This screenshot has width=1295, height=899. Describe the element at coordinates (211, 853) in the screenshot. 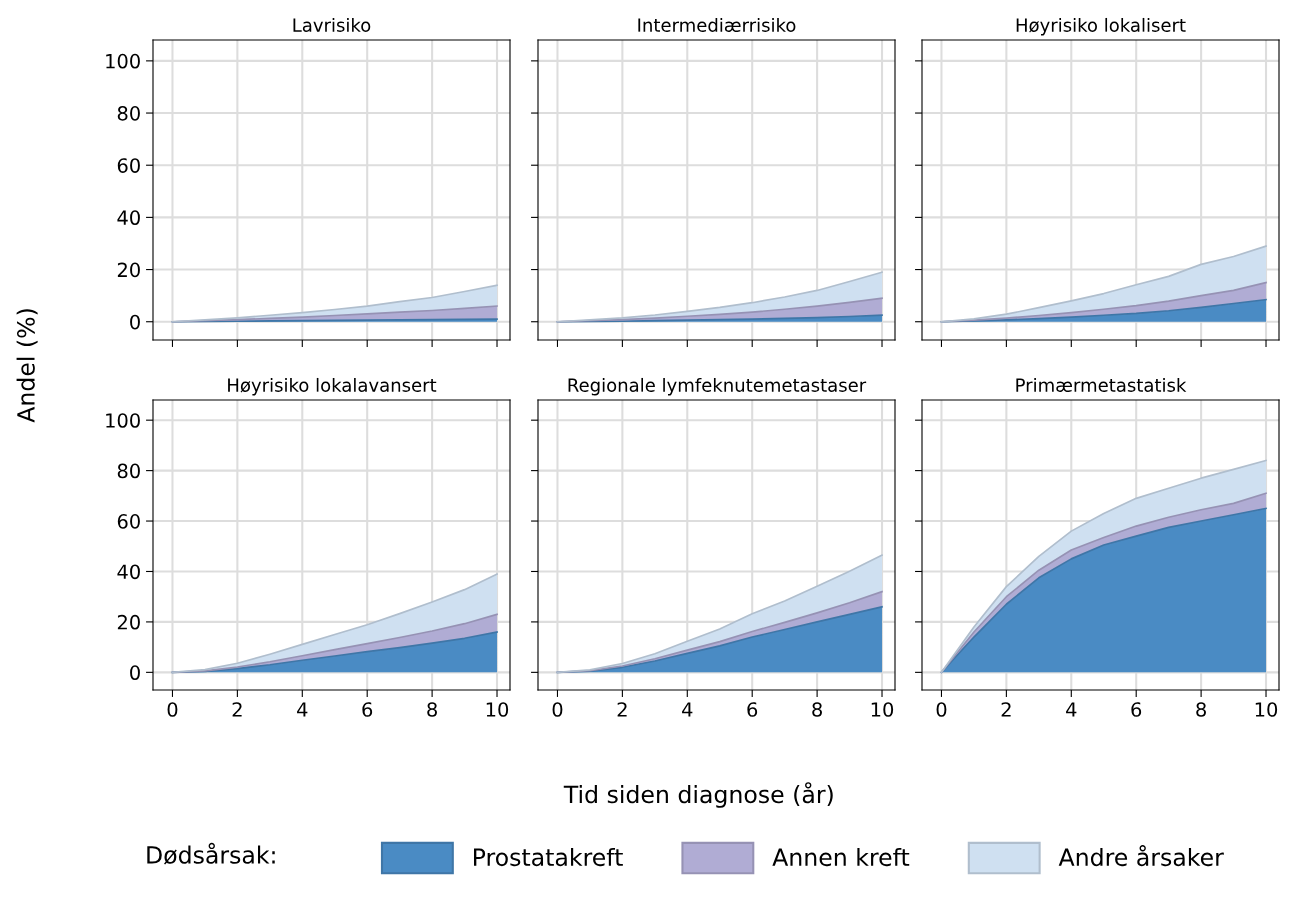

I see `legend-title: Dødsårsak:` at that location.